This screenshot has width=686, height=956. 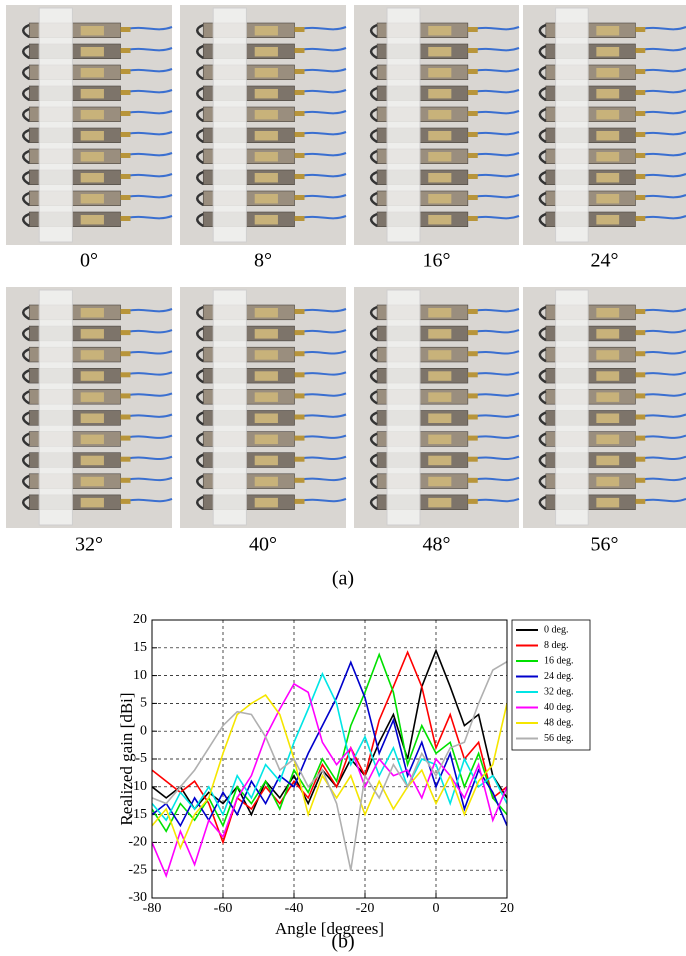 What do you see at coordinates (143, 703) in the screenshot?
I see `y-tick-label: 5` at bounding box center [143, 703].